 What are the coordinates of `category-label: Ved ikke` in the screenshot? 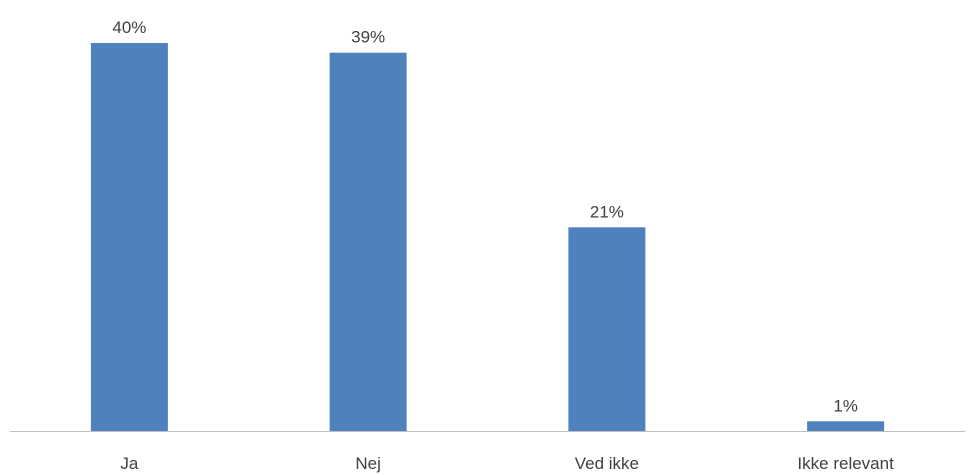 It's located at (607, 463).